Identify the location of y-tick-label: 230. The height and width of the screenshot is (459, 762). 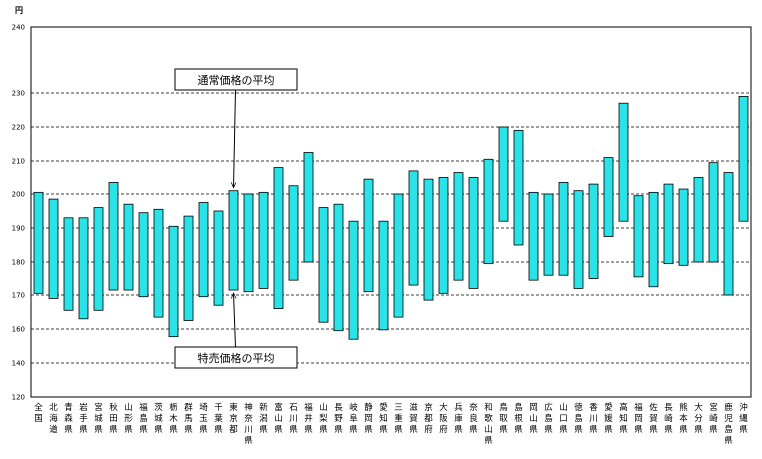
(18, 94).